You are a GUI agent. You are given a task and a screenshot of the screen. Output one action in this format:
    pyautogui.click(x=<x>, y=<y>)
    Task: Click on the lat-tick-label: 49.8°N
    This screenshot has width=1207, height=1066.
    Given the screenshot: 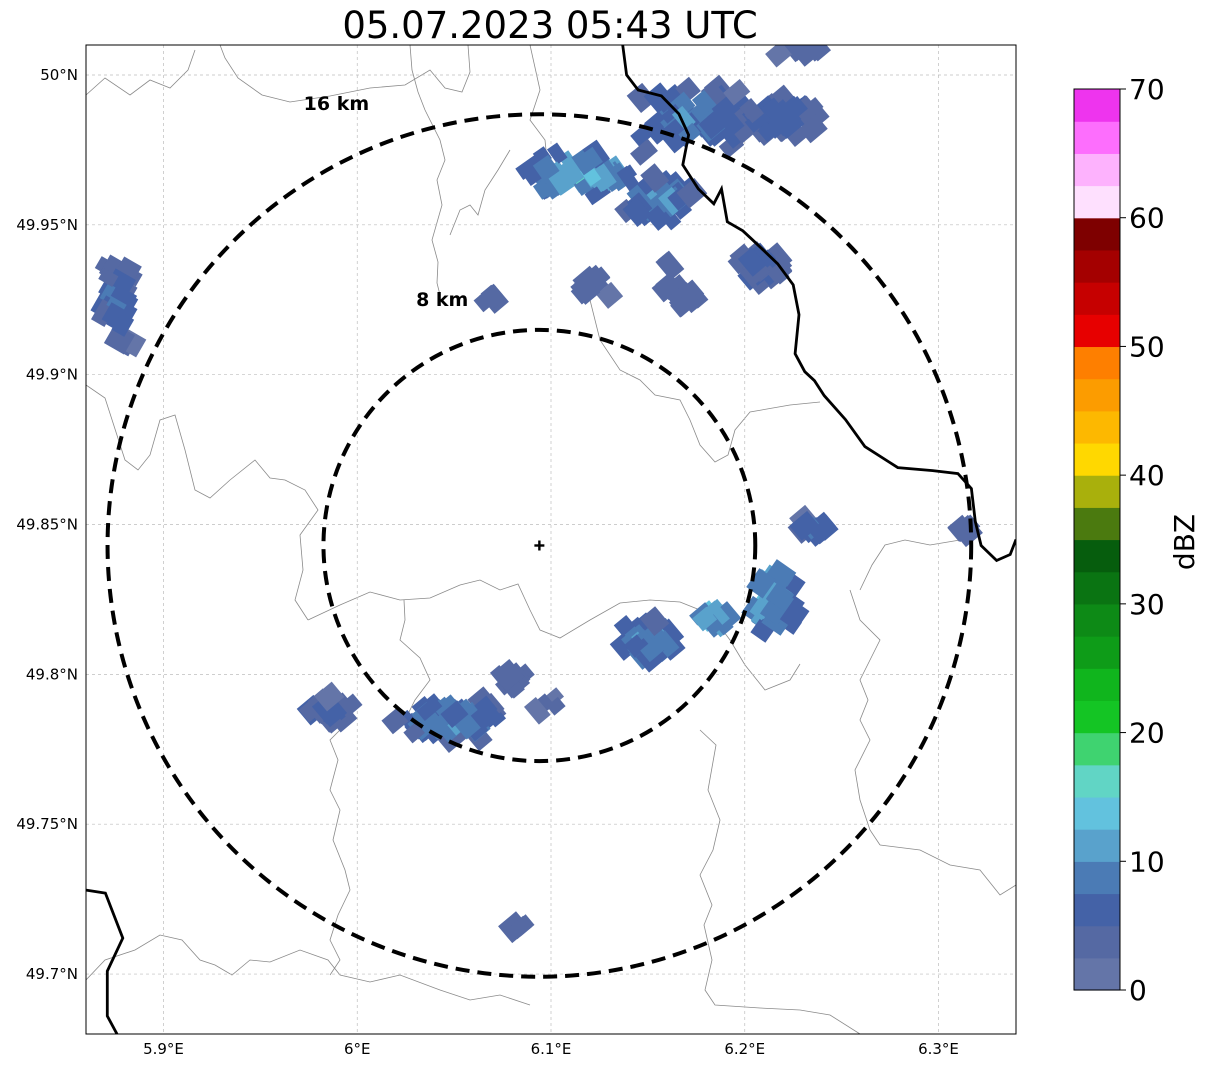 What is the action you would take?
    pyautogui.click(x=52, y=674)
    